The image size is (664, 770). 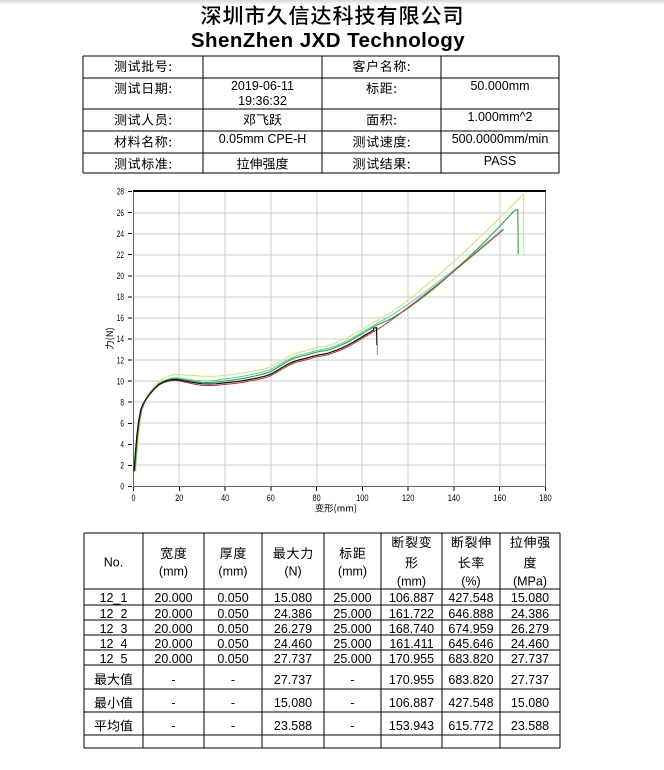 I want to click on svg-text: 14, so click(x=120, y=339).